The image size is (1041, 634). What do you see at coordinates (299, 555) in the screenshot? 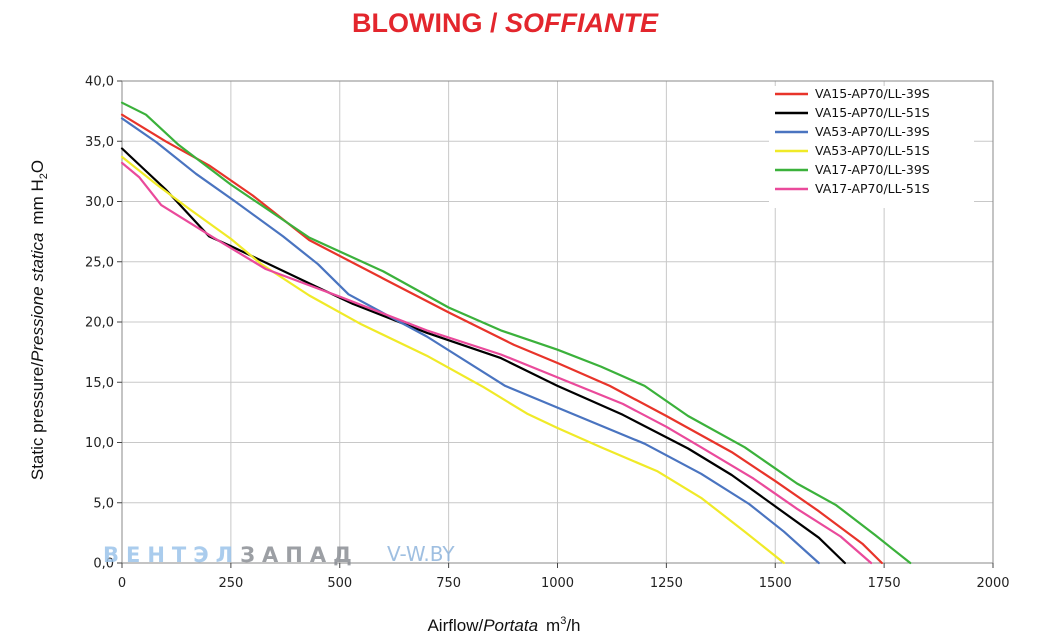
I see `watermark-brand-gray: ЗАПАД` at bounding box center [299, 555].